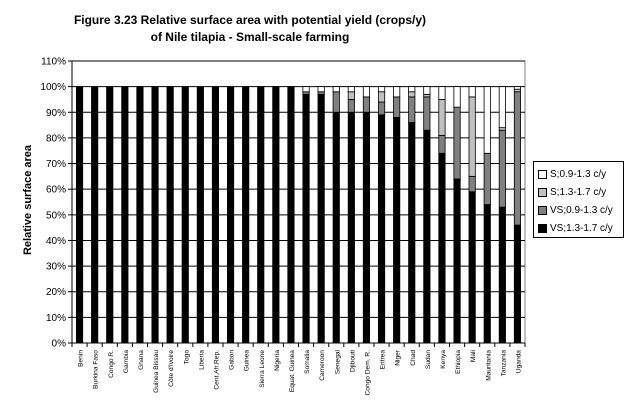 The height and width of the screenshot is (413, 632). What do you see at coordinates (579, 210) in the screenshot?
I see `legend-item: VS;0.9-1.3 c/y` at bounding box center [579, 210].